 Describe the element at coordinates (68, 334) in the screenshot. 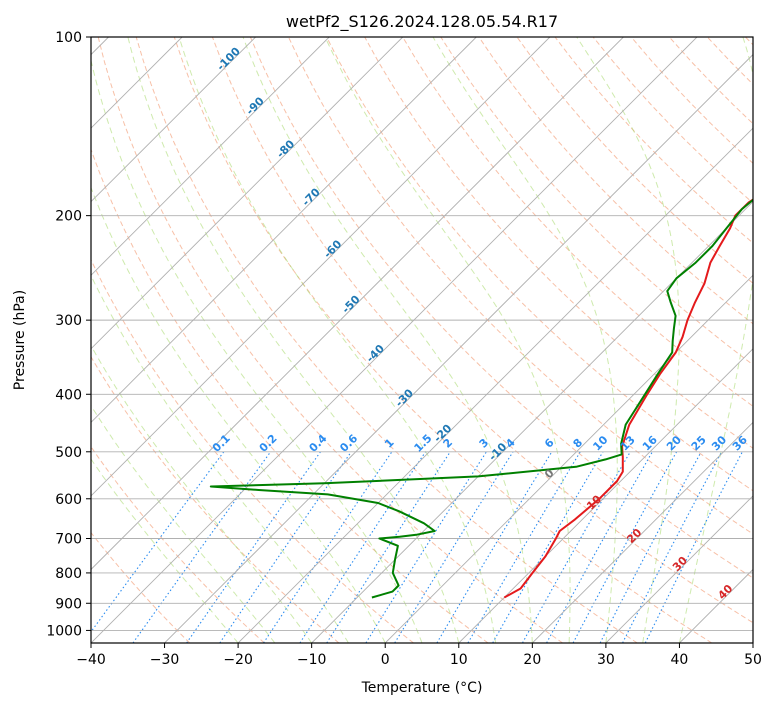

I see `y-axis: 100 200 300 400 500 600 700 800 900 1000` at that location.